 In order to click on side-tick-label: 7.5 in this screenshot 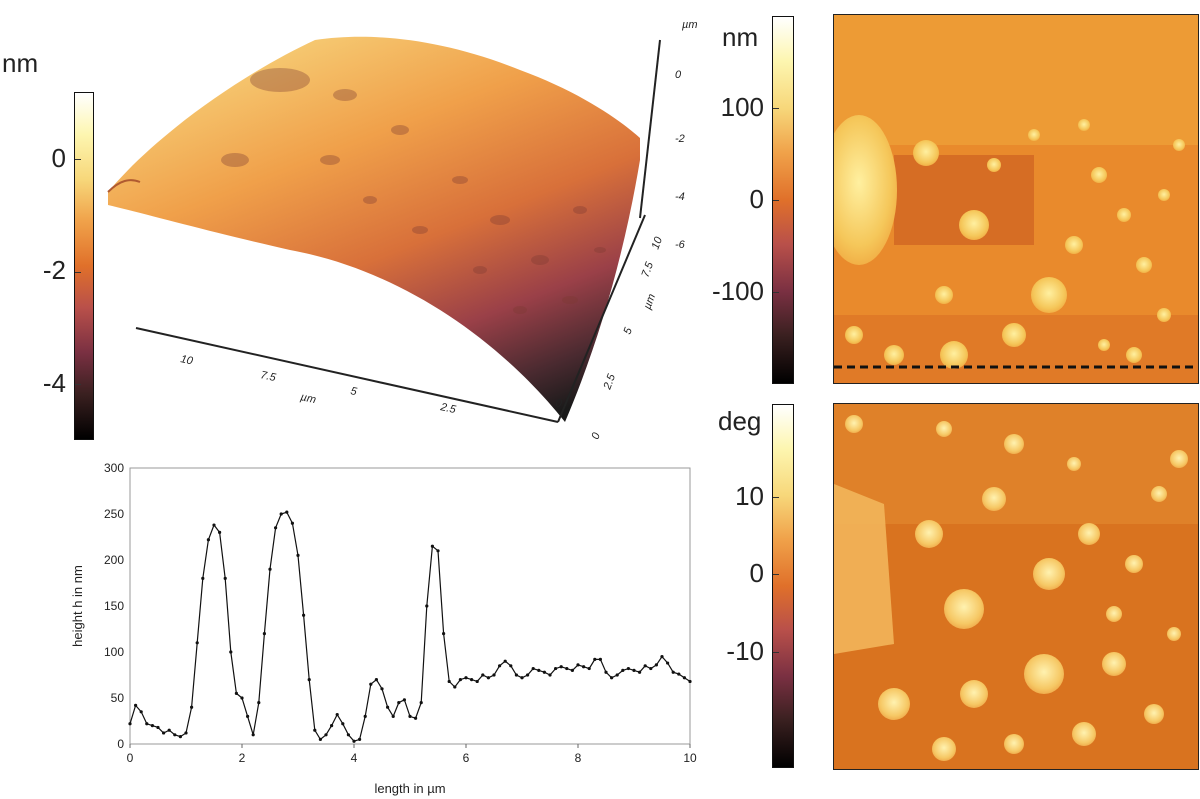, I will do `click(648, 269)`.